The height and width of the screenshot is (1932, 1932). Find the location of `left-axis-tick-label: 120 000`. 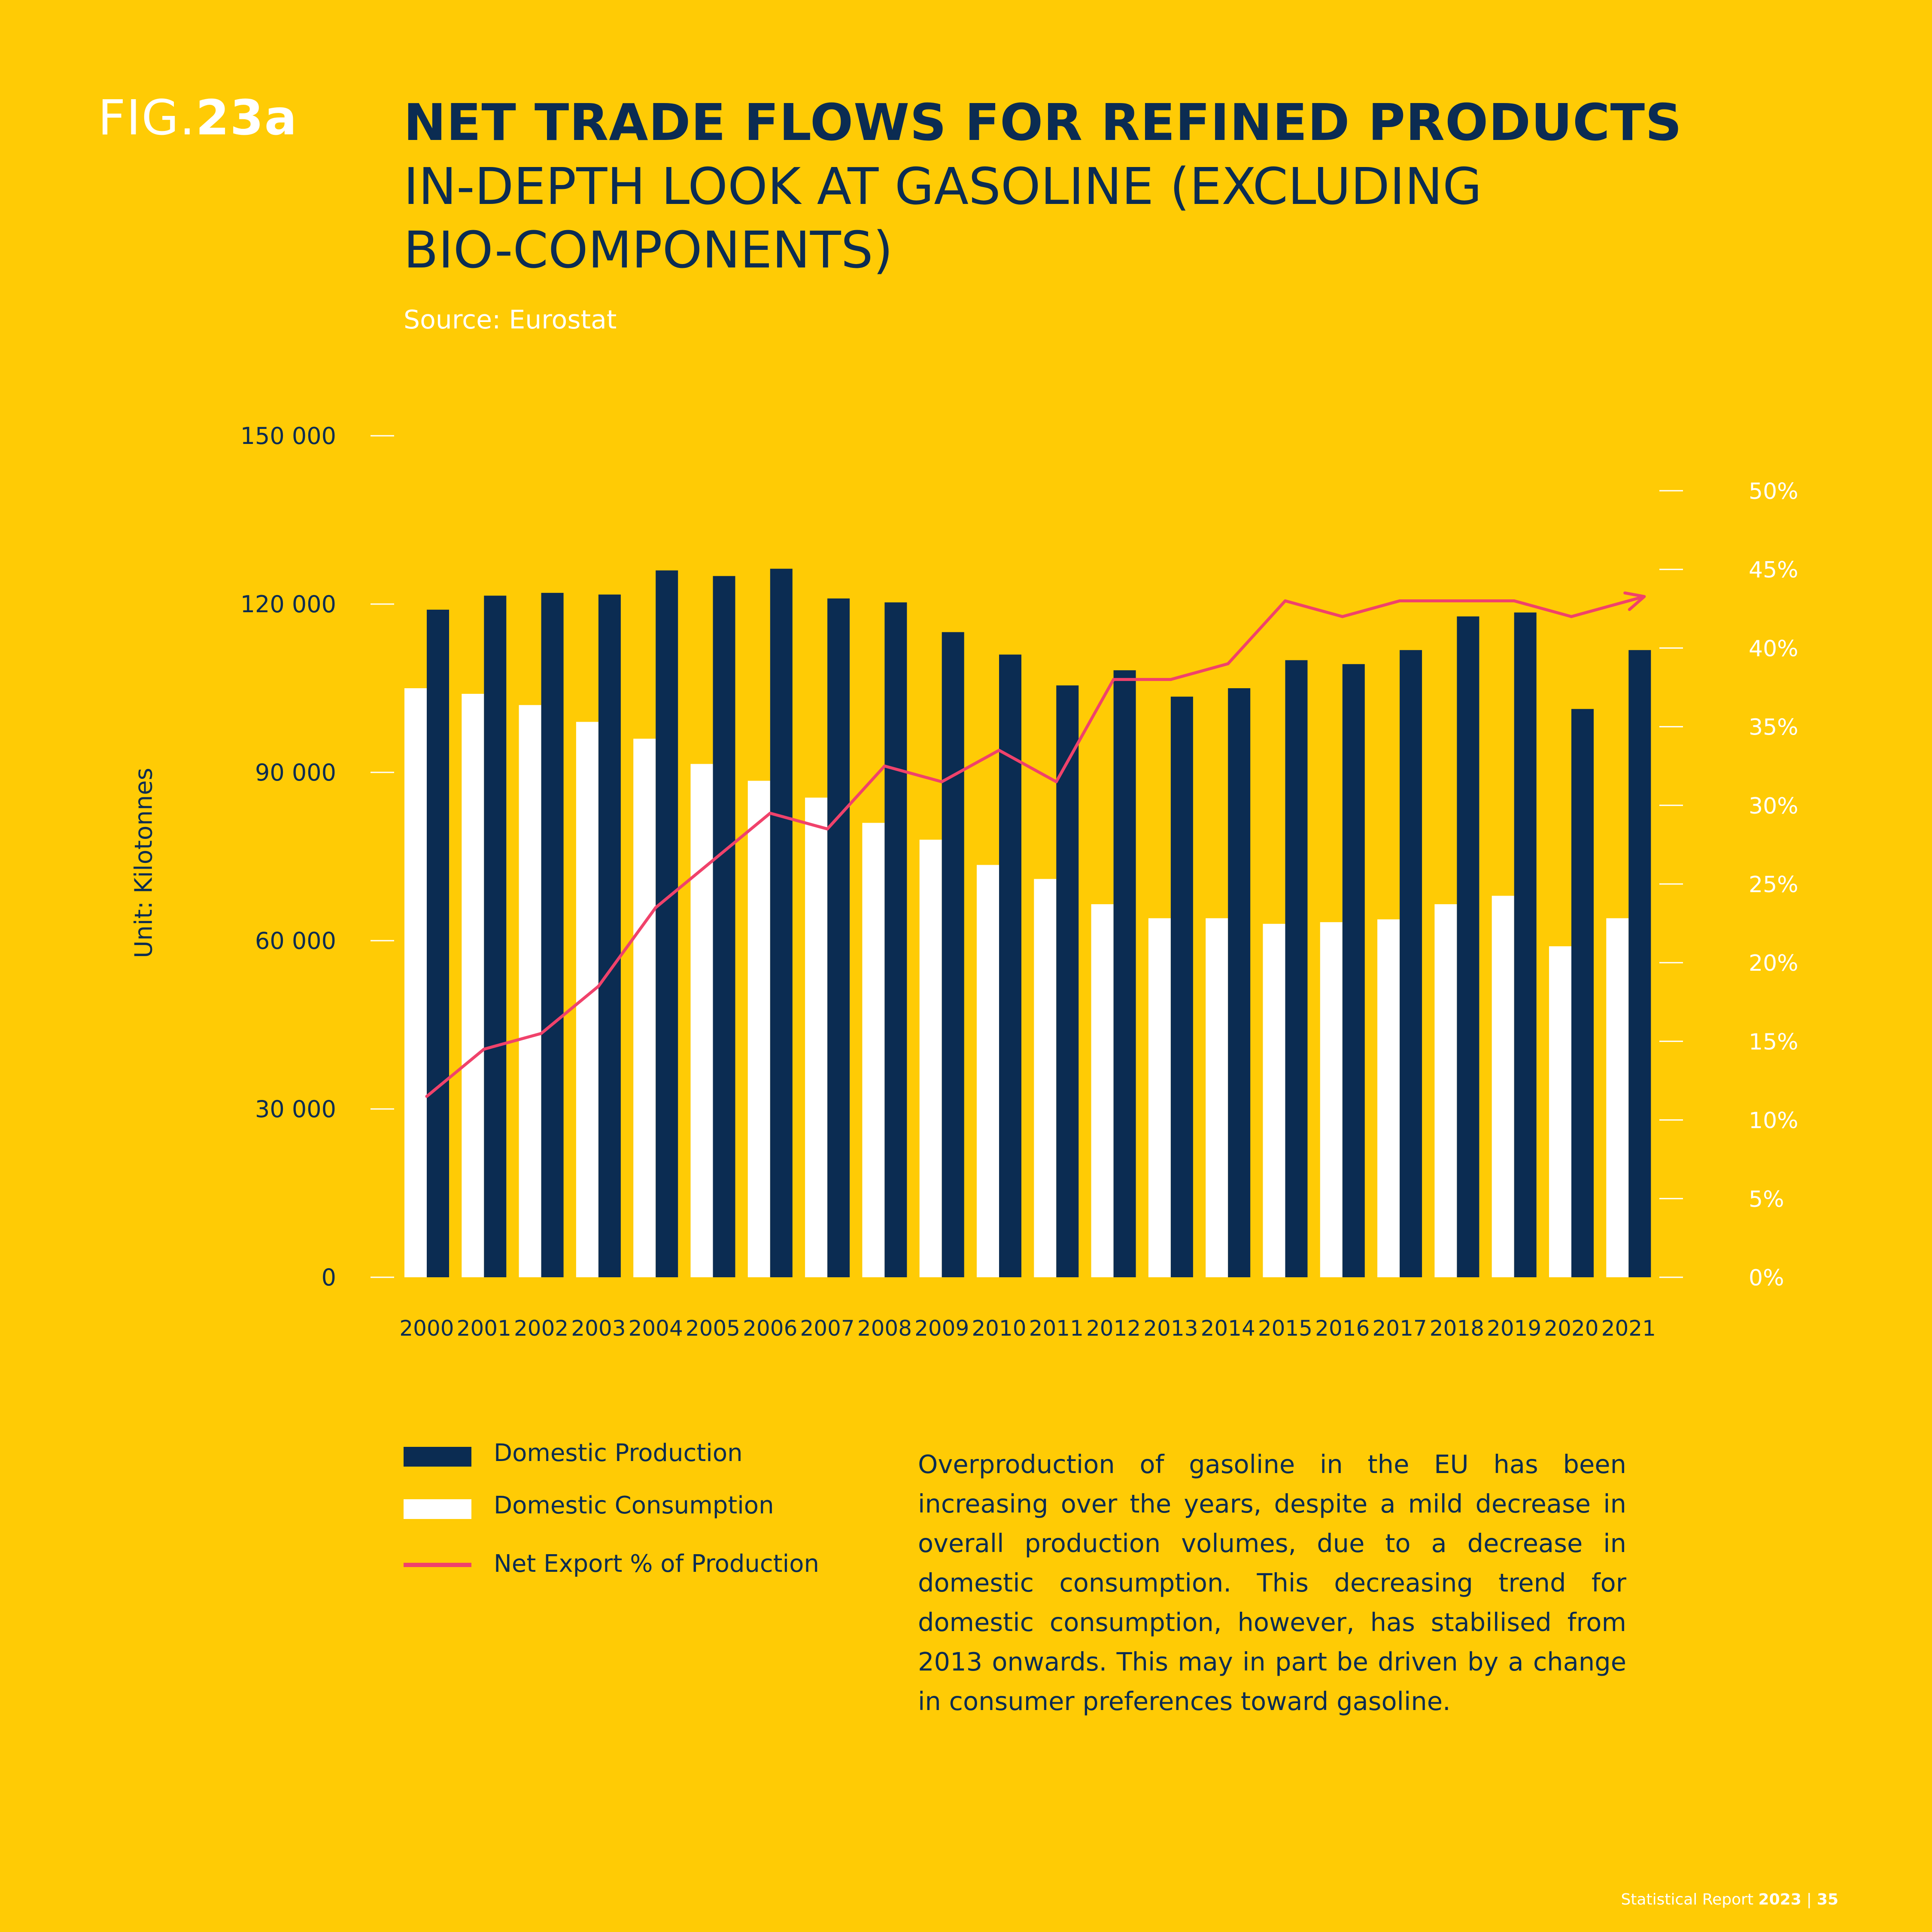

left-axis-tick-label: 120 000 is located at coordinates (288, 605).